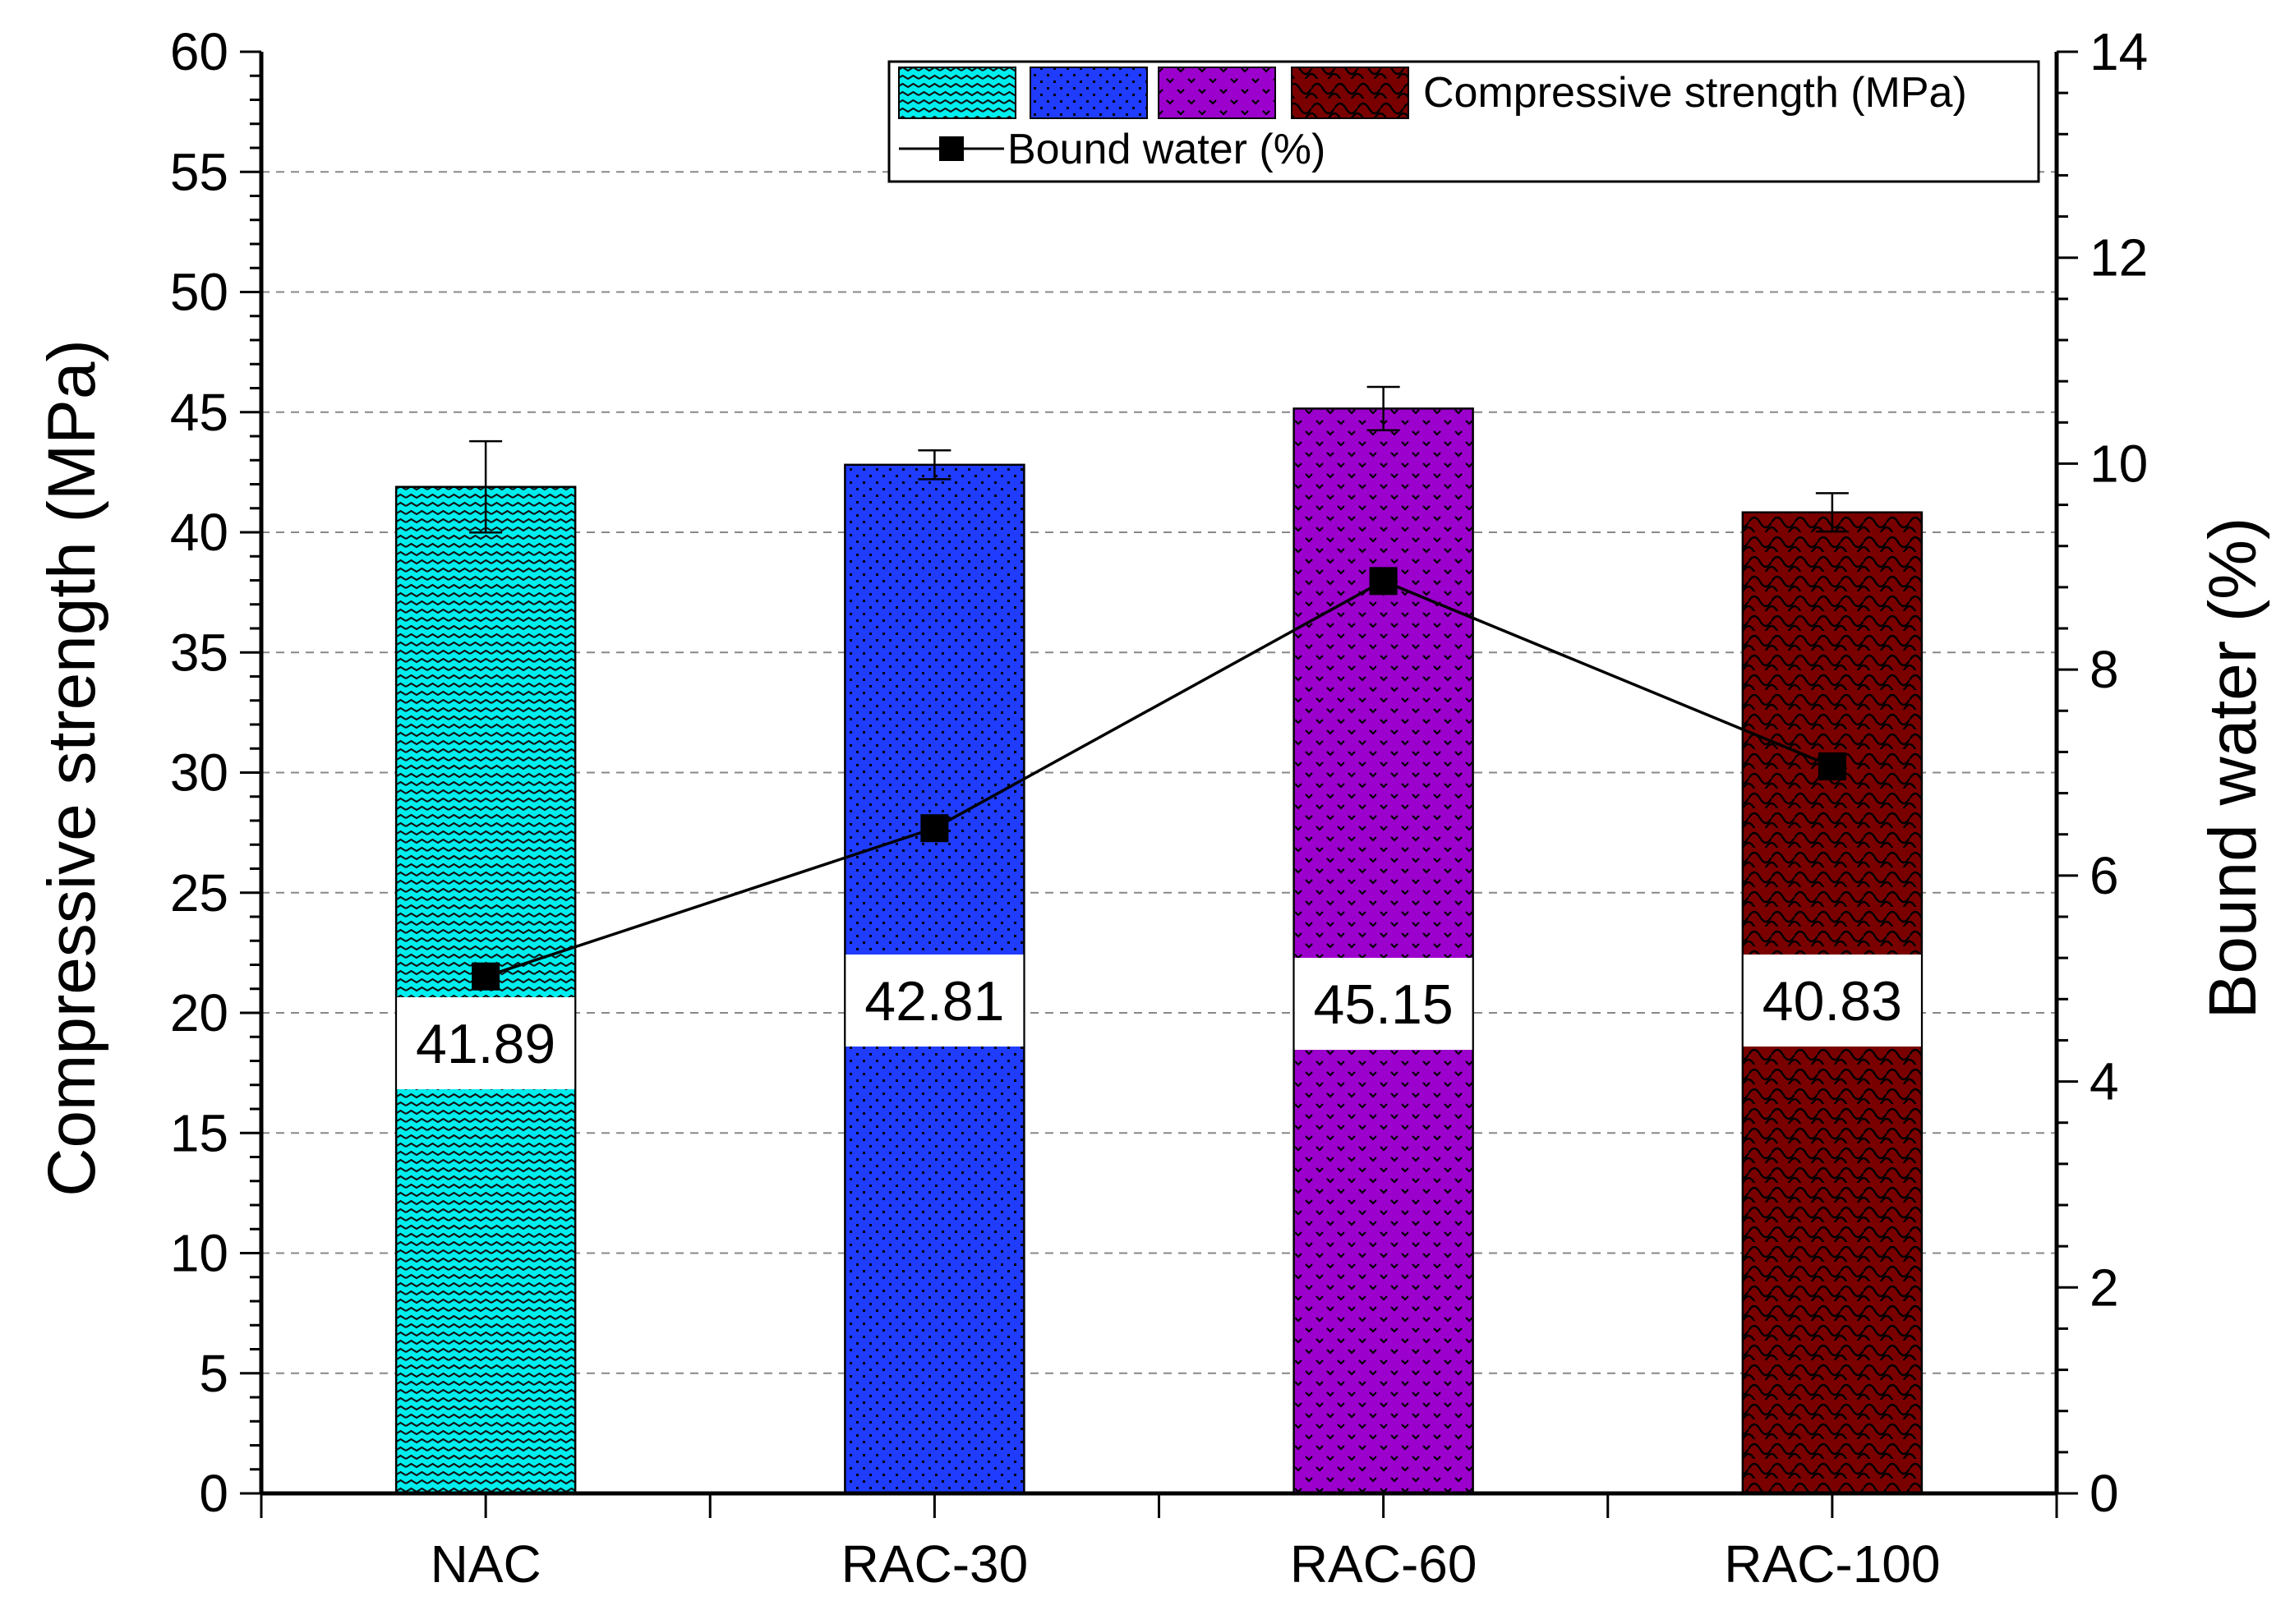 This screenshot has width=2290, height=1624. I want to click on data-label-rac-60: 45.15, so click(1384, 1004).